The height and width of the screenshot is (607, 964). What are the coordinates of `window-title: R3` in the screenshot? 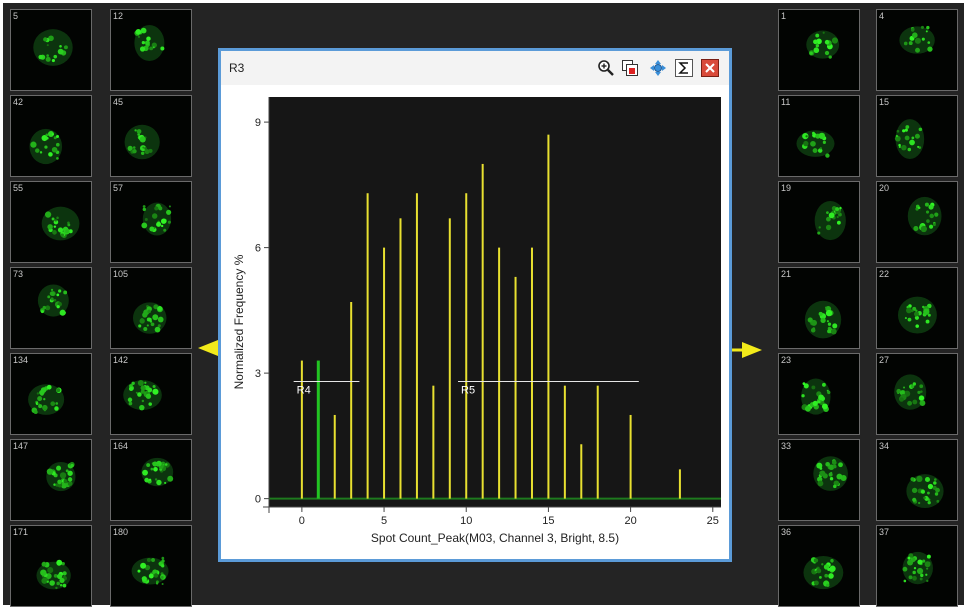 It's located at (237, 68).